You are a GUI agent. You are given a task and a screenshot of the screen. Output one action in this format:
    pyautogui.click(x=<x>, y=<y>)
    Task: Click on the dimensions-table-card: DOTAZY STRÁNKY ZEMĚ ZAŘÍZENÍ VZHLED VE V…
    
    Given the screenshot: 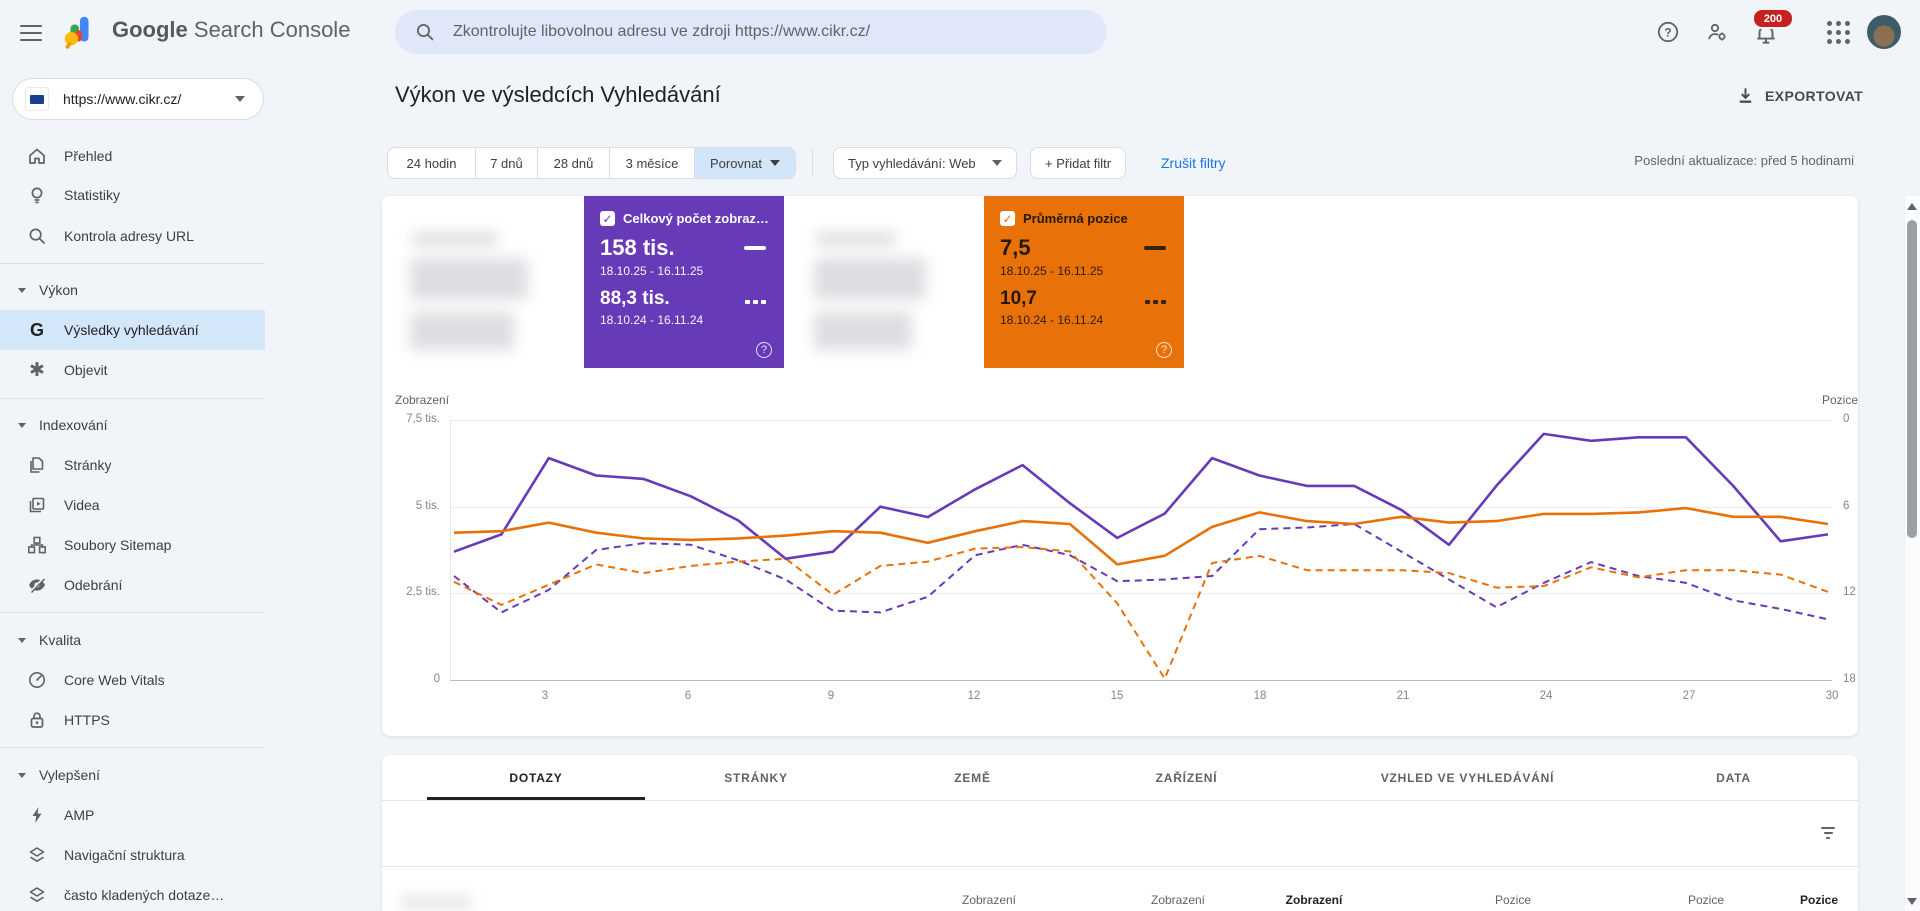 What is the action you would take?
    pyautogui.click(x=1120, y=833)
    